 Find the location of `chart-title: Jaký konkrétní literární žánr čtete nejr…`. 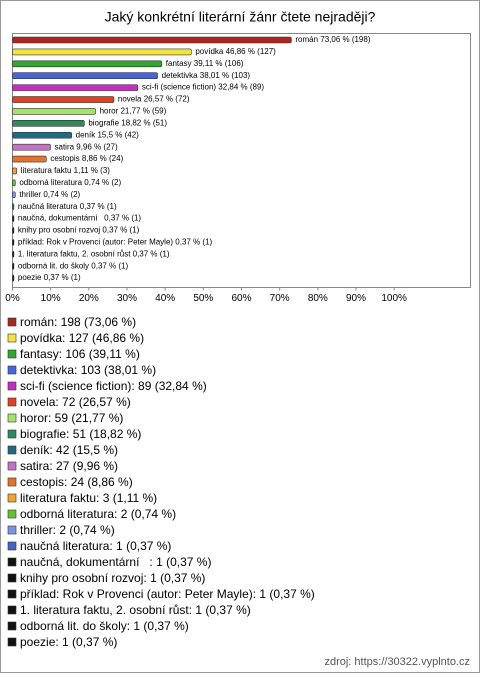

chart-title: Jaký konkrétní literární žánr čtete nejr… is located at coordinates (240, 17).